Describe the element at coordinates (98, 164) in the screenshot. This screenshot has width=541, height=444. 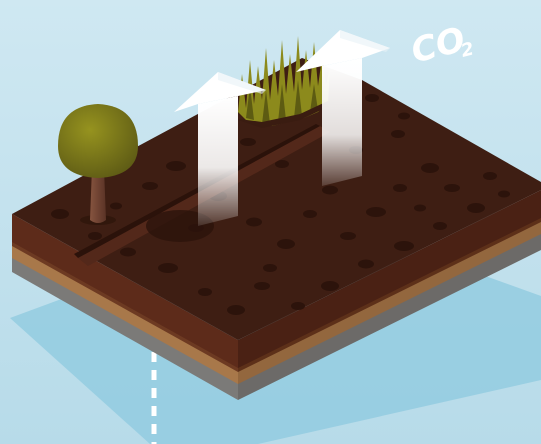
I see `tree-icon` at that location.